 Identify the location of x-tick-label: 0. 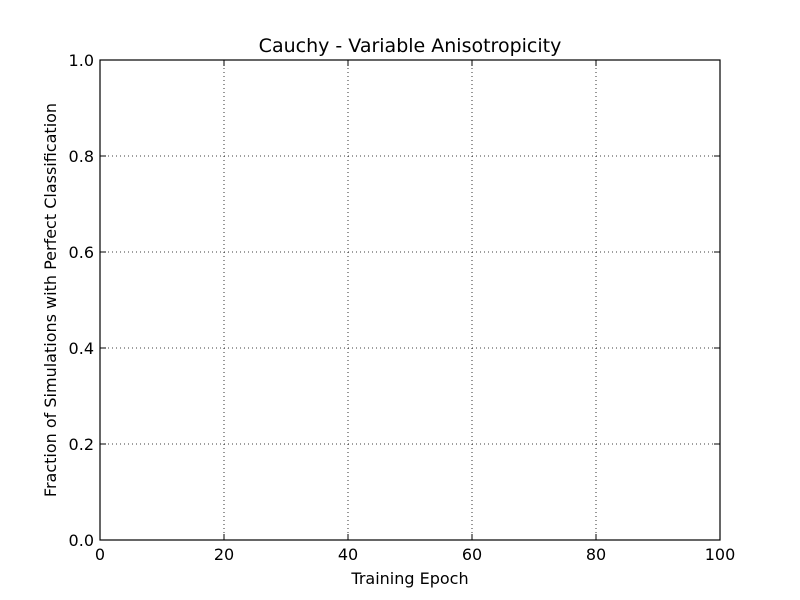
(100, 554).